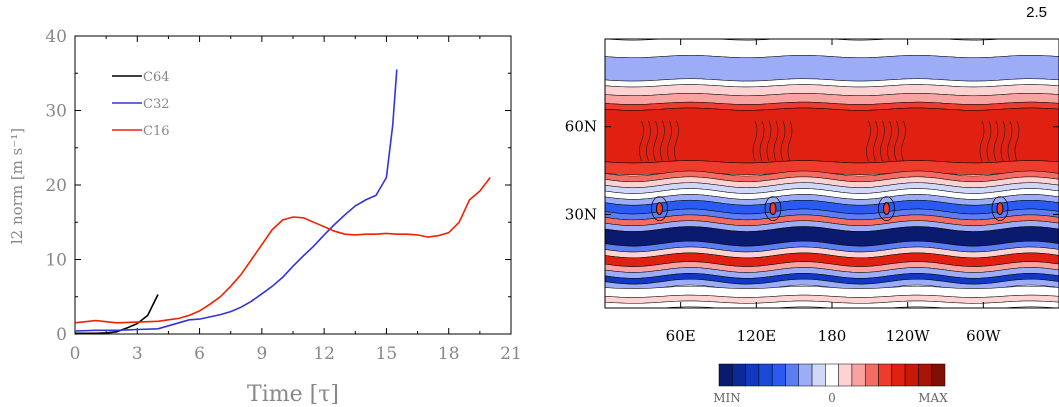  What do you see at coordinates (933, 398) in the screenshot?
I see `colorbar-label: MAX` at bounding box center [933, 398].